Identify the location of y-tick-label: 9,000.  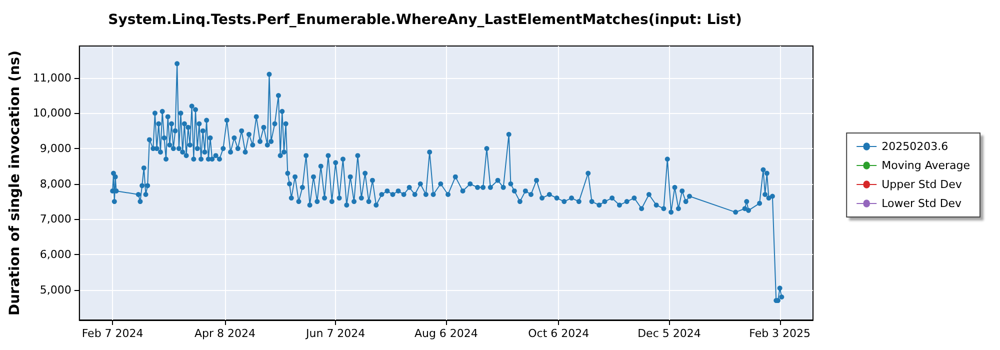
(56, 149).